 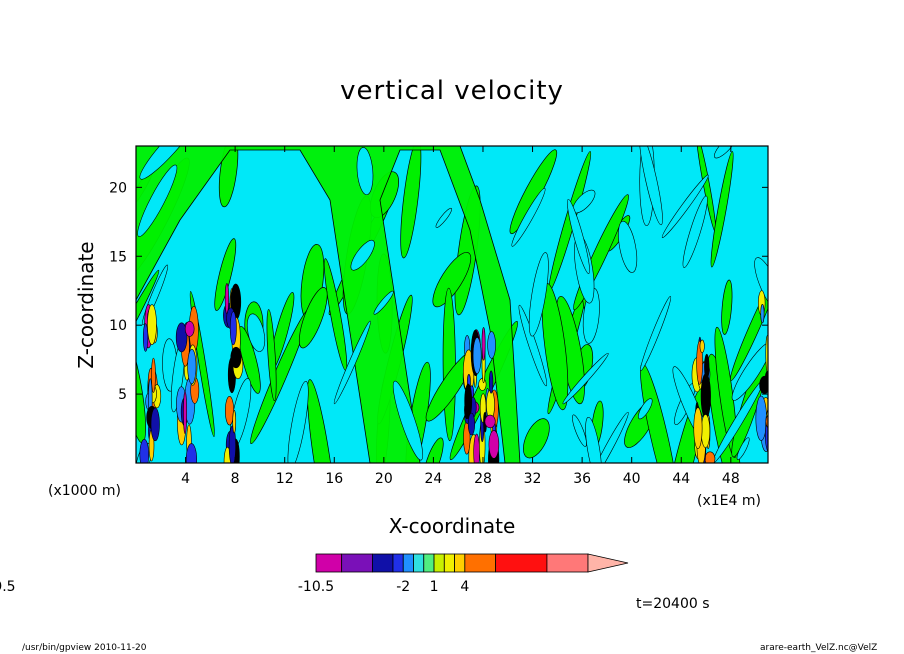 What do you see at coordinates (316, 587) in the screenshot?
I see `colorbar-label: -10.5` at bounding box center [316, 587].